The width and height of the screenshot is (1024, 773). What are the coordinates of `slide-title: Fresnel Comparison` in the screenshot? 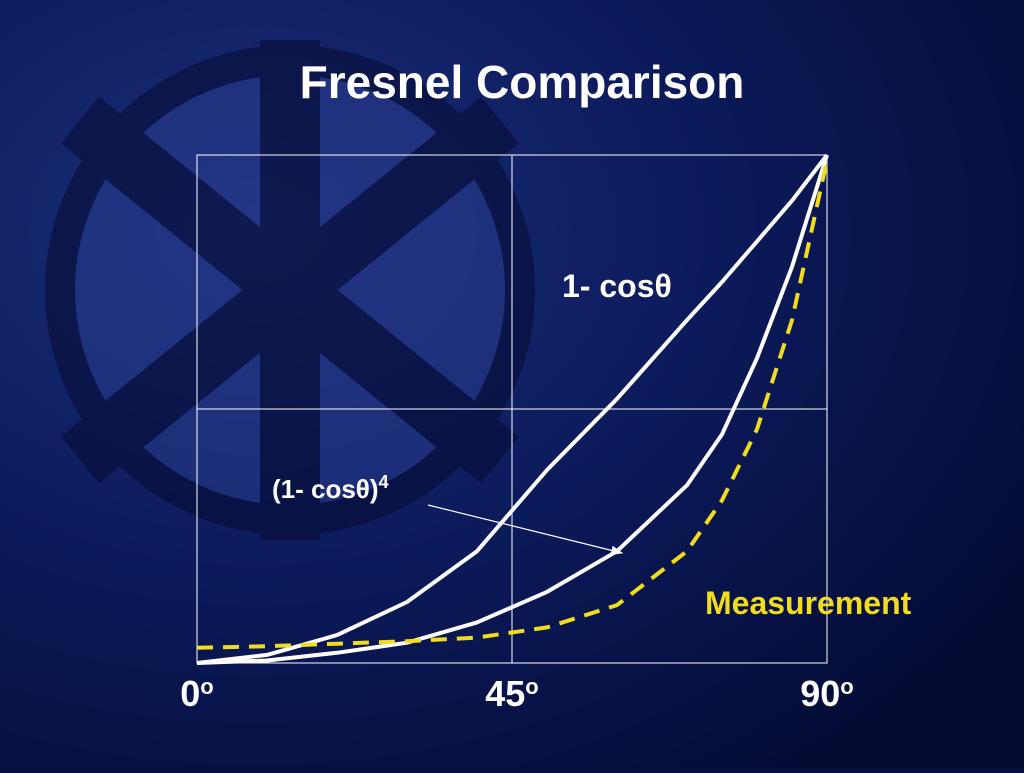 It's located at (522, 82).